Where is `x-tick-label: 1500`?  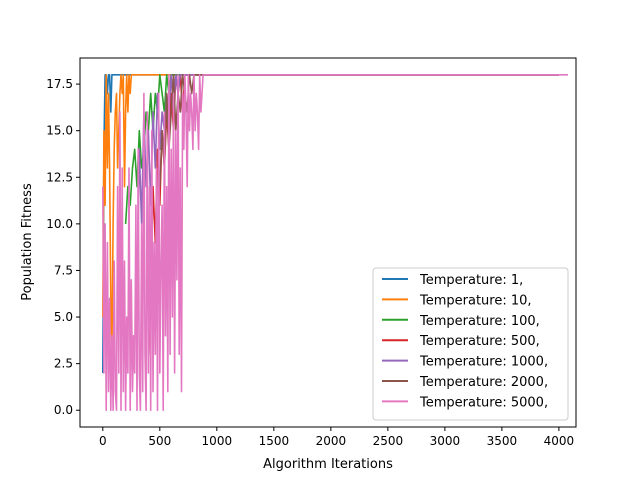
x-tick-label: 1500 is located at coordinates (274, 441).